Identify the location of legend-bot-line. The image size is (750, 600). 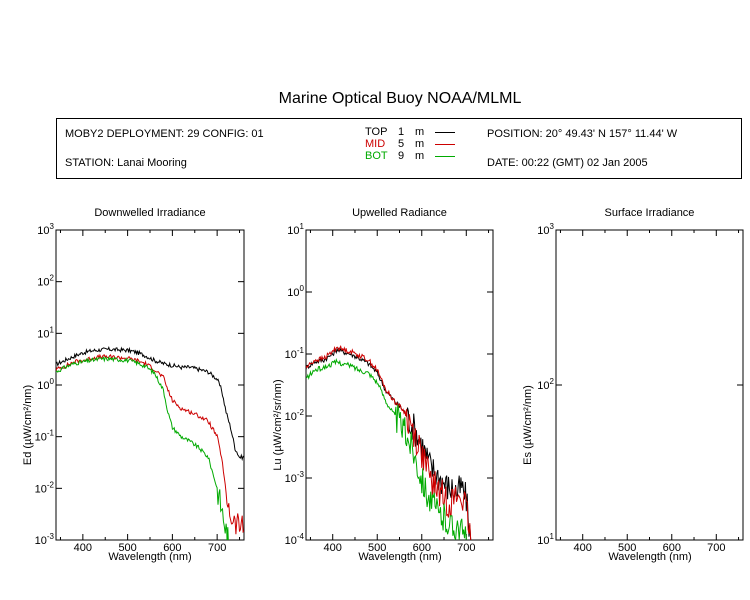
(445, 156).